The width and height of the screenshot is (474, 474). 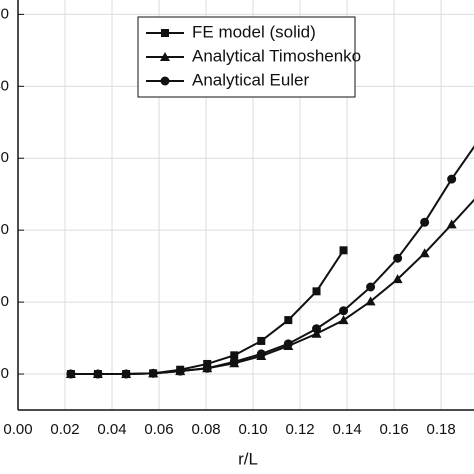 I want to click on x-tick-label: 0.12, so click(x=299, y=429).